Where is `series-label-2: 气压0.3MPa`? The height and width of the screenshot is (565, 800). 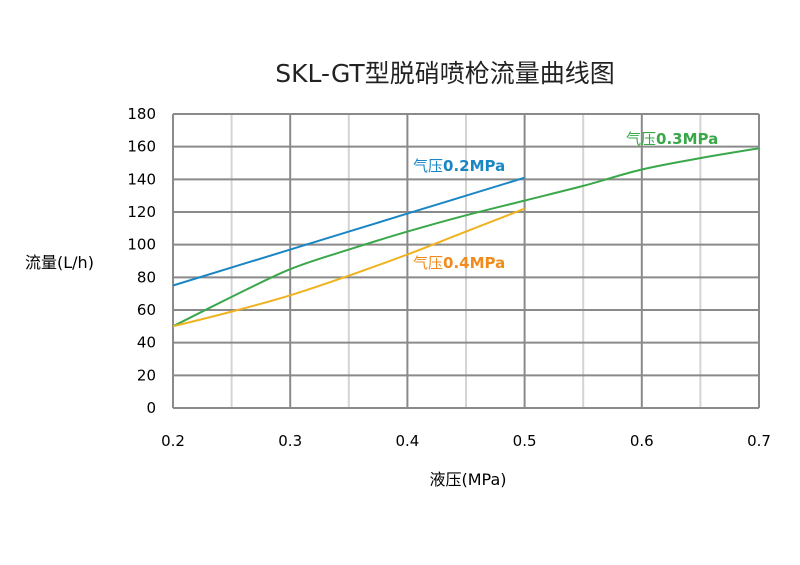
series-label-2: 气压0.3MPa is located at coordinates (672, 139).